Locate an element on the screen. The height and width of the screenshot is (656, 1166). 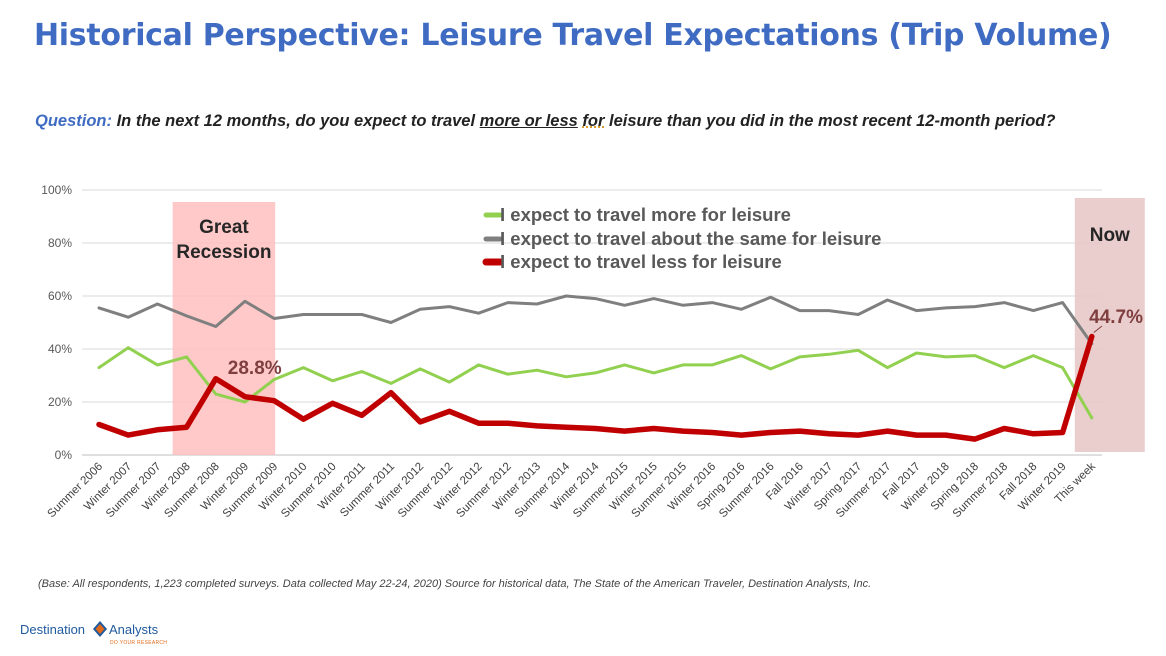
data-label-leader is located at coordinates (1098, 329).